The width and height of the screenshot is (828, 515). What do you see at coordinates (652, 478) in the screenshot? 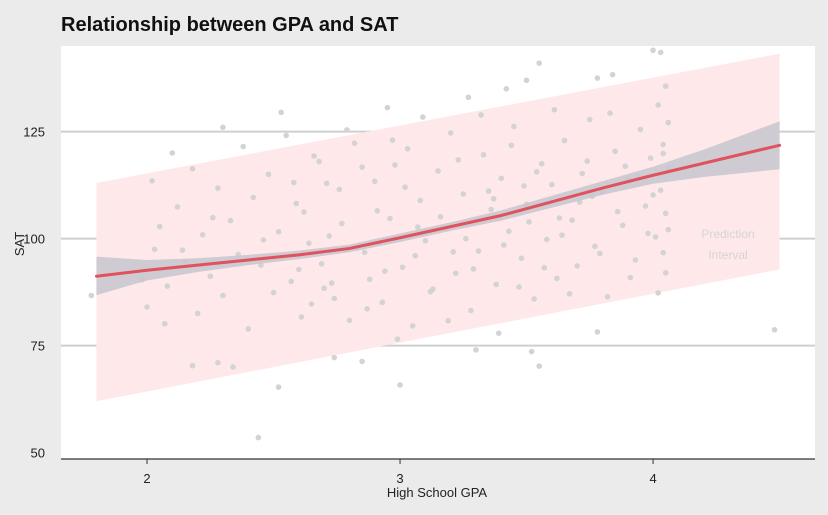
I see `x-tick-label: 4` at bounding box center [652, 478].